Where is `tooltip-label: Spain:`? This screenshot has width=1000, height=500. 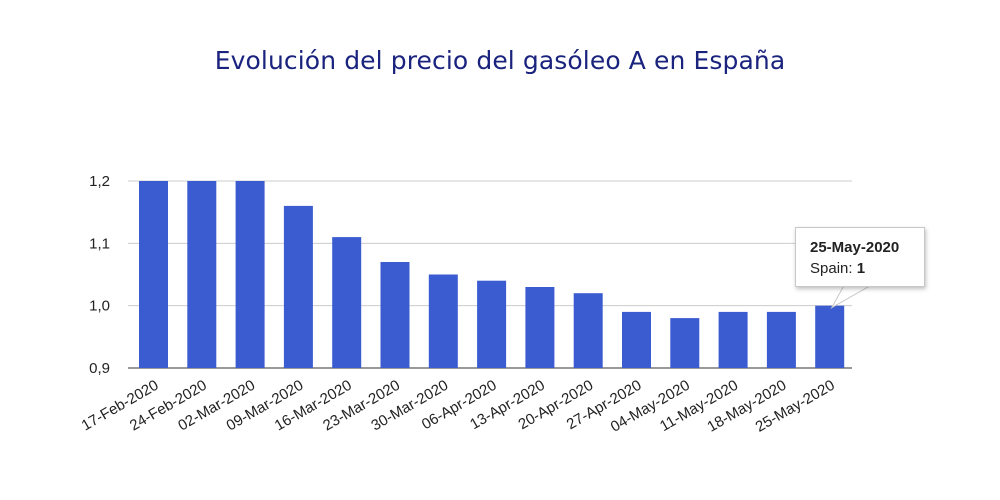 tooltip-label: Spain: is located at coordinates (833, 268).